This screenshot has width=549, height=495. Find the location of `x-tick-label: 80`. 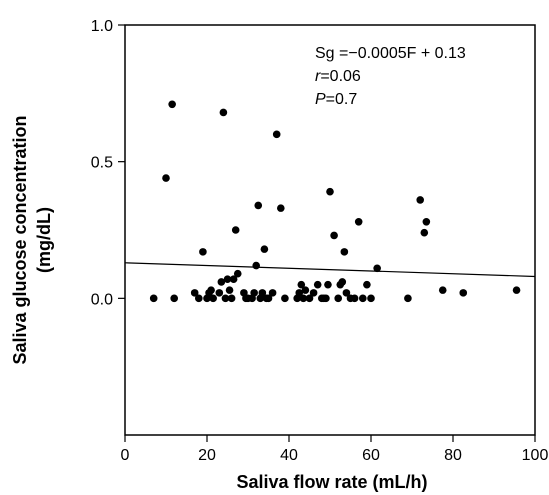

x-tick-label: 80 is located at coordinates (453, 455).